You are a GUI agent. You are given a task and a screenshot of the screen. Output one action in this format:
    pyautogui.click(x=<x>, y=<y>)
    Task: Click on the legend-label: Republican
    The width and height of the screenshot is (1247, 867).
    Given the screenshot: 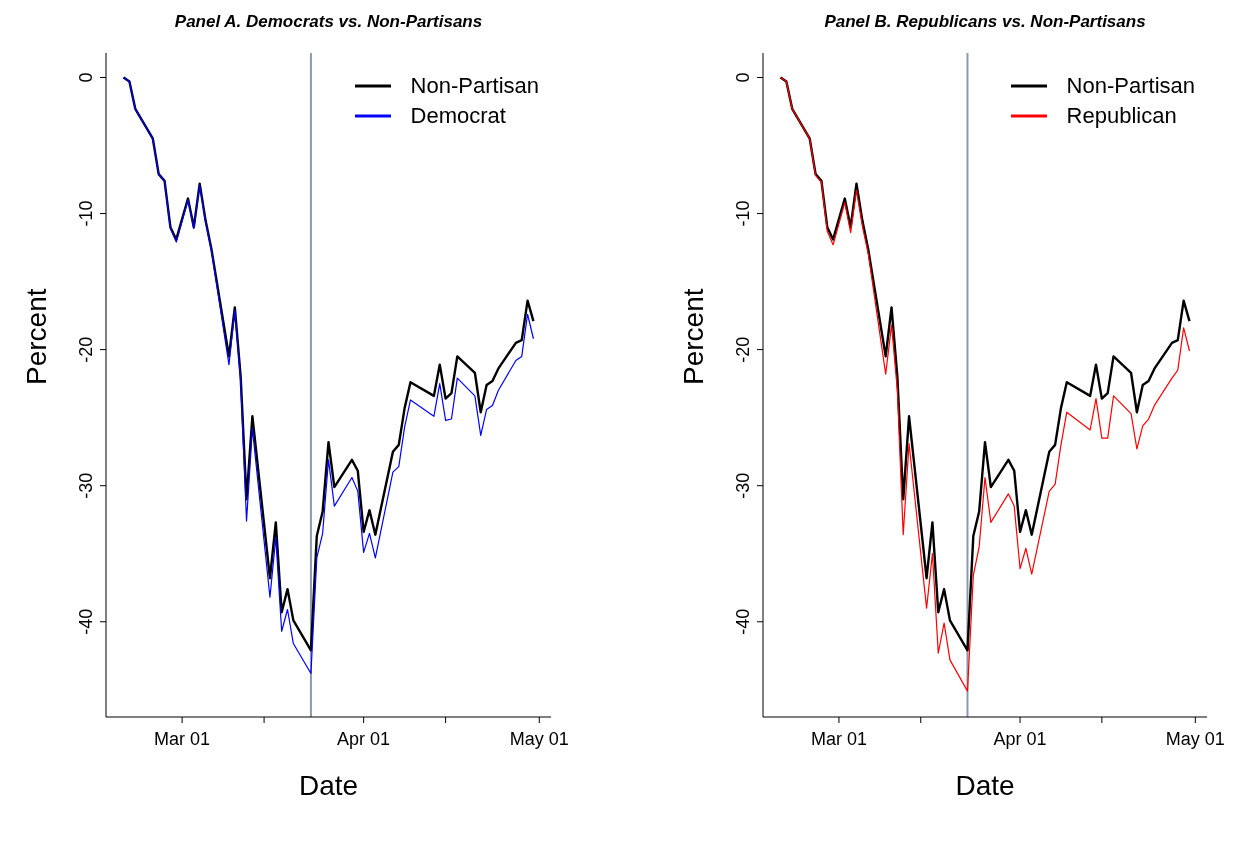 What is the action you would take?
    pyautogui.click(x=1121, y=116)
    